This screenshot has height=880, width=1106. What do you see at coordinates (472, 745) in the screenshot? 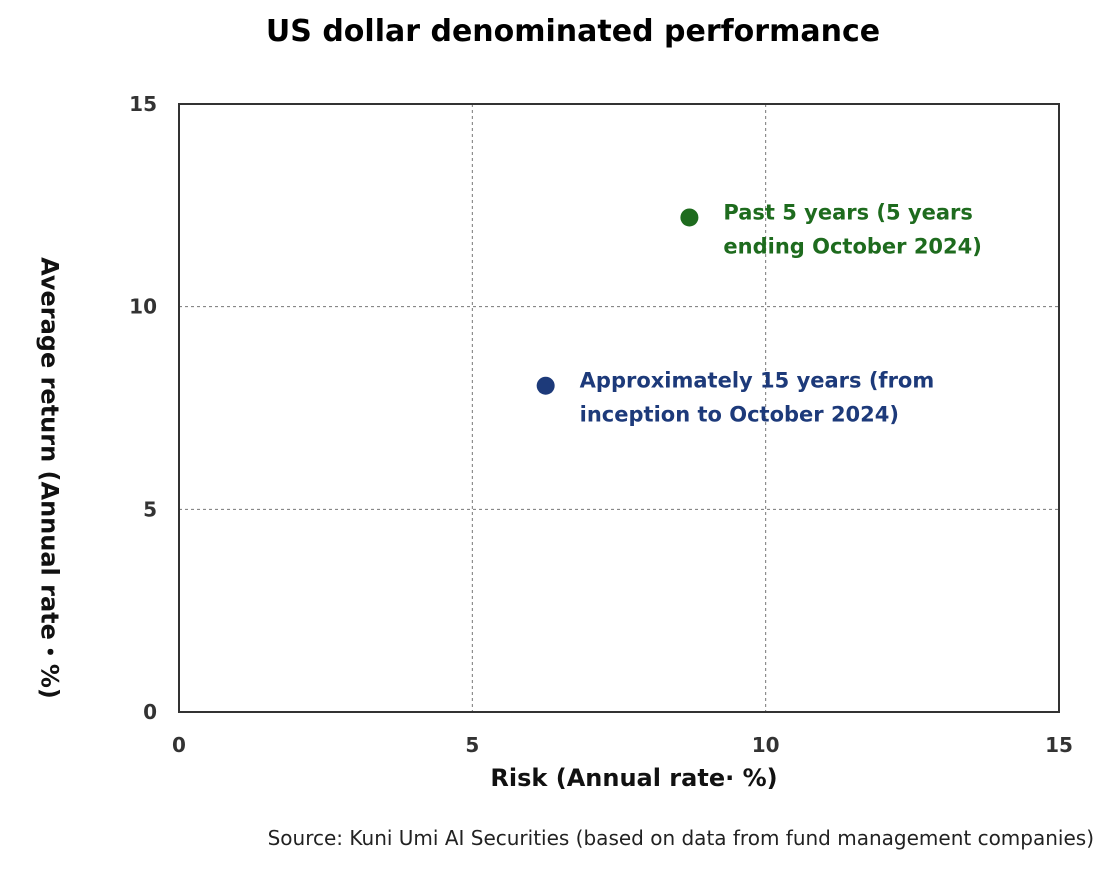
I see `x-tick-label: 5` at bounding box center [472, 745].